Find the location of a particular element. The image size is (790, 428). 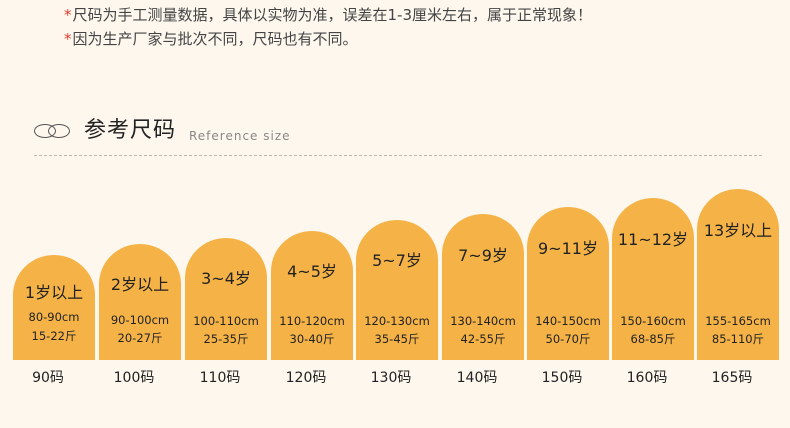

size-card: 7~9岁 130-140cm 42-55斤 is located at coordinates (483, 287).